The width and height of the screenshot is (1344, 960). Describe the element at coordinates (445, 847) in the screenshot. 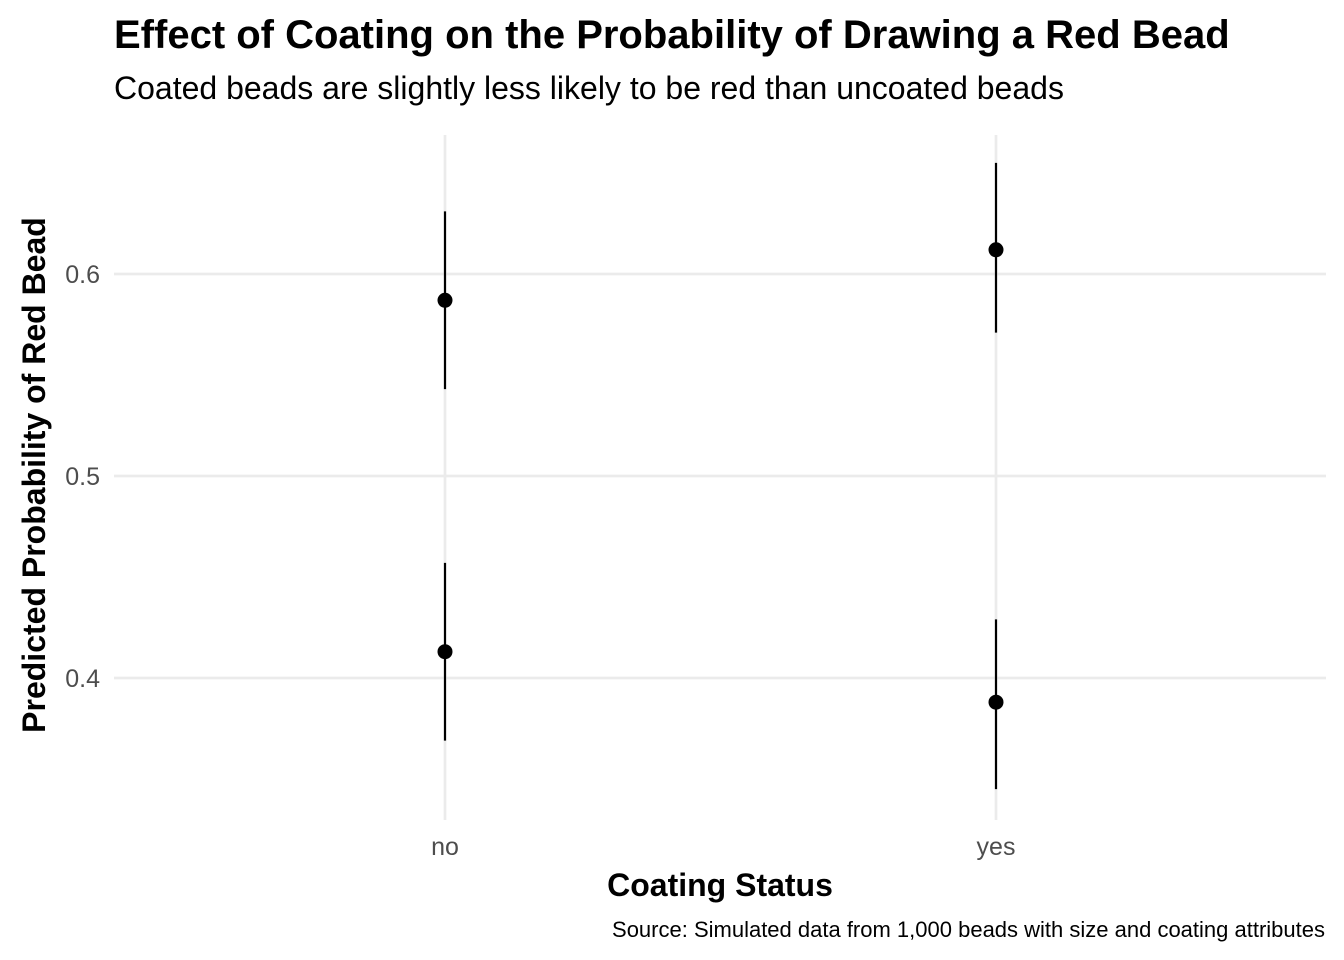

I see `x-tick-label: no` at that location.